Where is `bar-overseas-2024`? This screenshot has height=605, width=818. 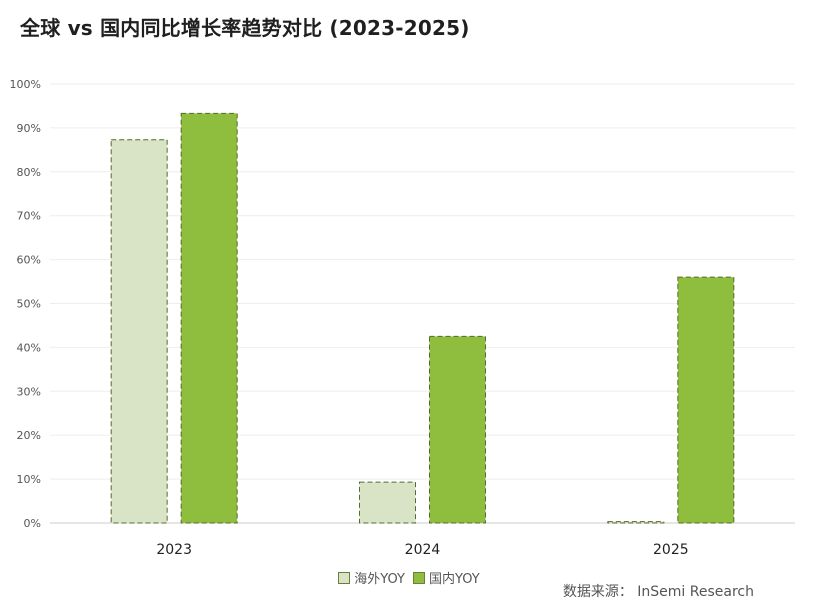
bar-overseas-2024 is located at coordinates (387, 502).